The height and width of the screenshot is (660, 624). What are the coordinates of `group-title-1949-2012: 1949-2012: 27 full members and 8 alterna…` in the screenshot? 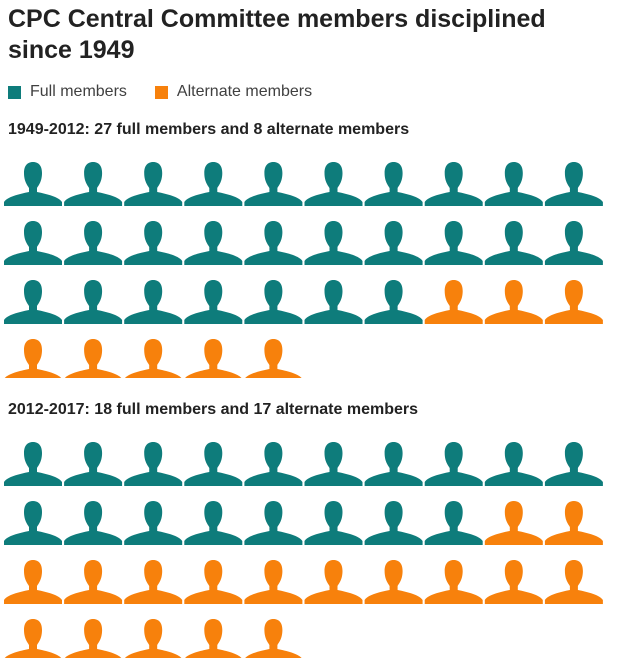 It's located at (209, 129).